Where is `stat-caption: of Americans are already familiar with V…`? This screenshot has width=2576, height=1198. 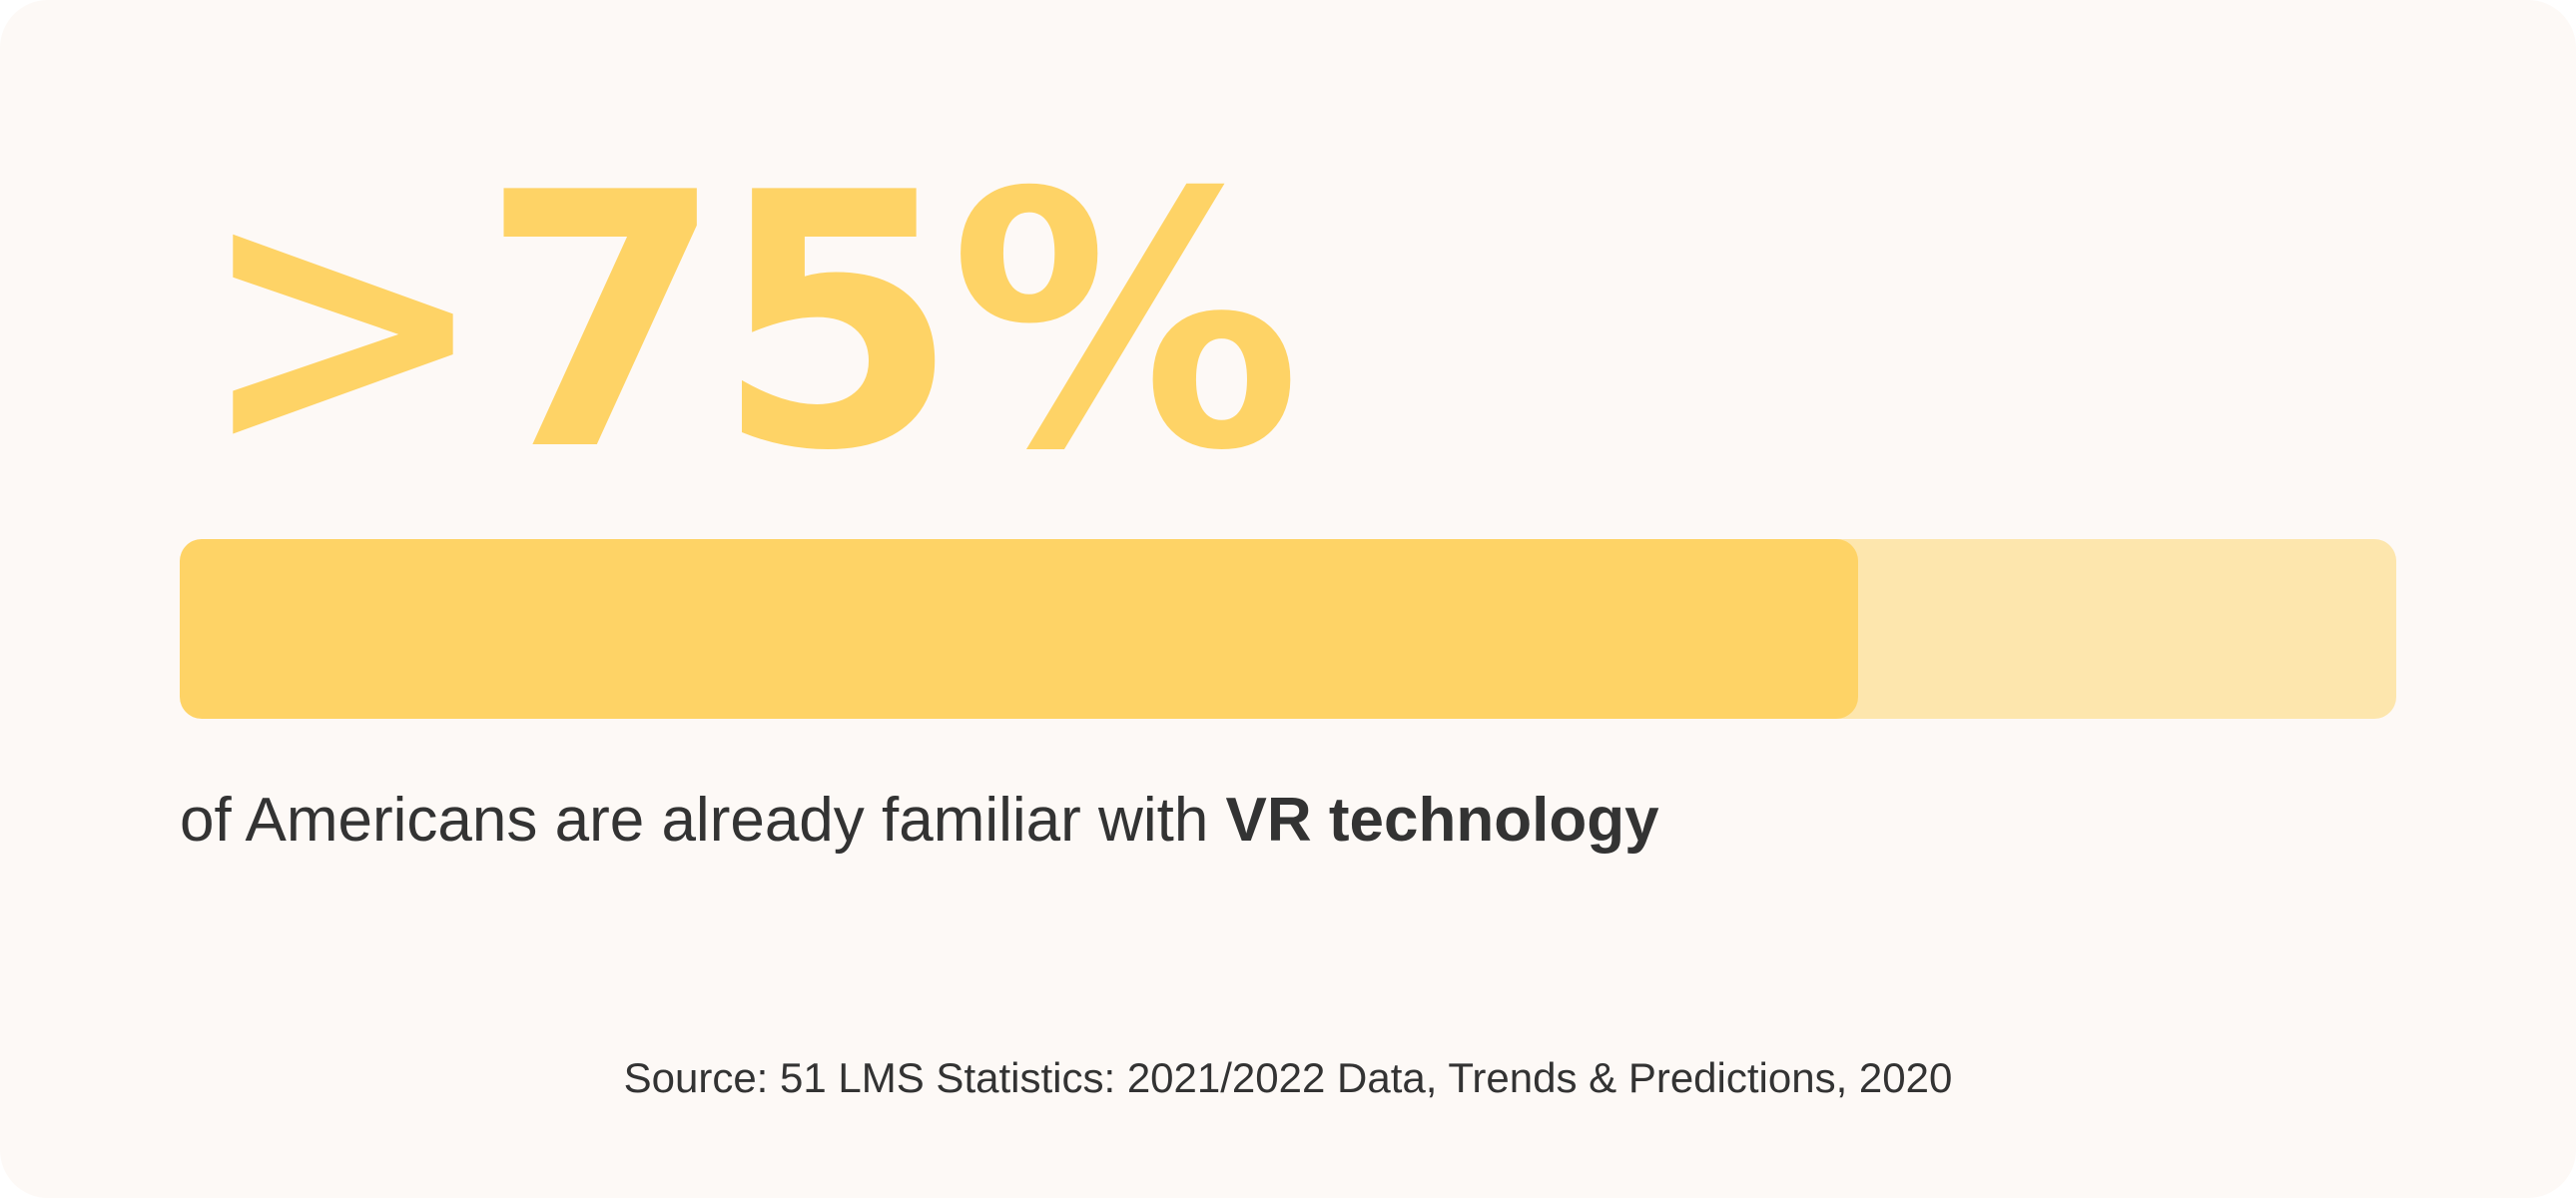 stat-caption: of Americans are already familiar with V… is located at coordinates (919, 821).